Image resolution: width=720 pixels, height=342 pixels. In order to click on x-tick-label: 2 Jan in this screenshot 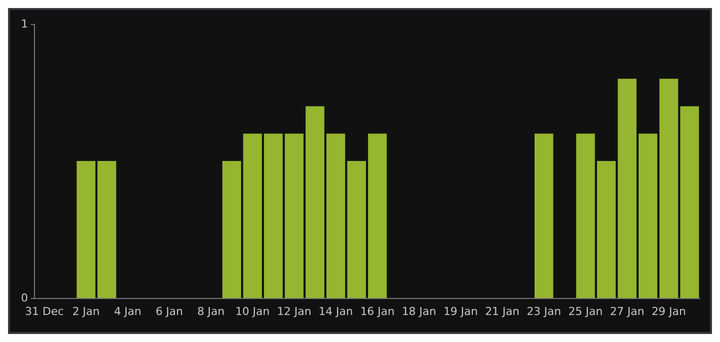, I will do `click(86, 311)`.